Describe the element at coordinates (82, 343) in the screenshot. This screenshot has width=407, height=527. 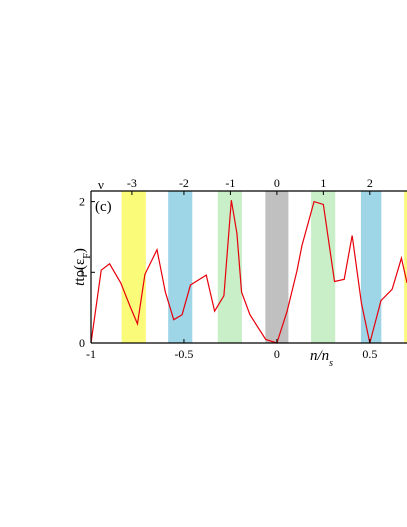
I see `y-tick-label-0: 0` at that location.